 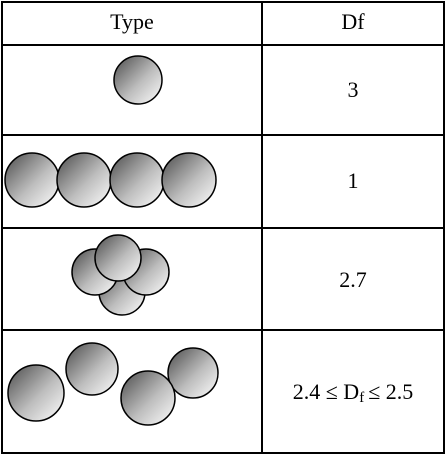 What do you see at coordinates (132, 21) in the screenshot?
I see `header-cell: Type` at bounding box center [132, 21].